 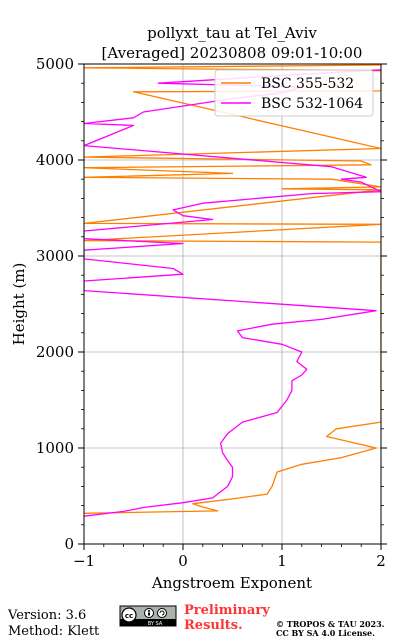 What do you see at coordinates (46, 615) in the screenshot?
I see `version-text: Version: 3.6` at bounding box center [46, 615].